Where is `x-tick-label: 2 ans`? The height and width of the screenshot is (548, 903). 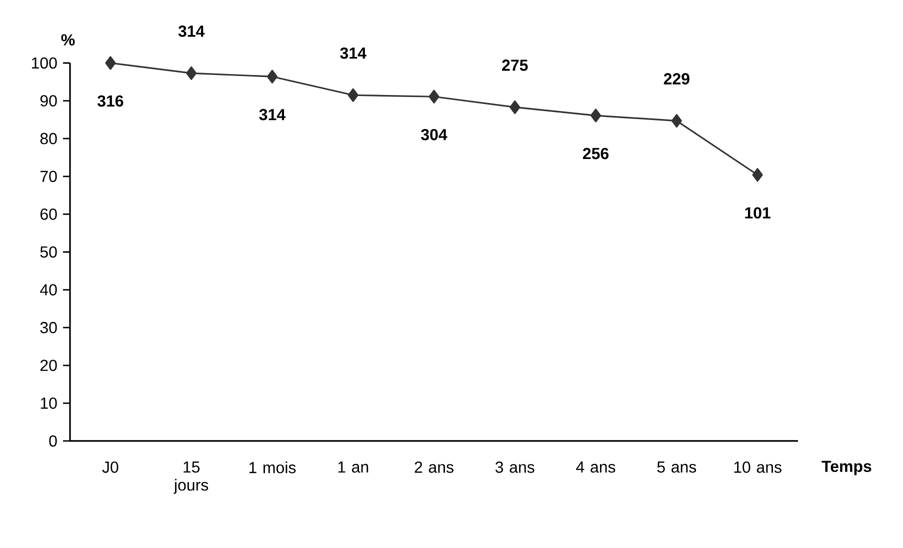
x-tick-label: 2 ans is located at coordinates (434, 467).